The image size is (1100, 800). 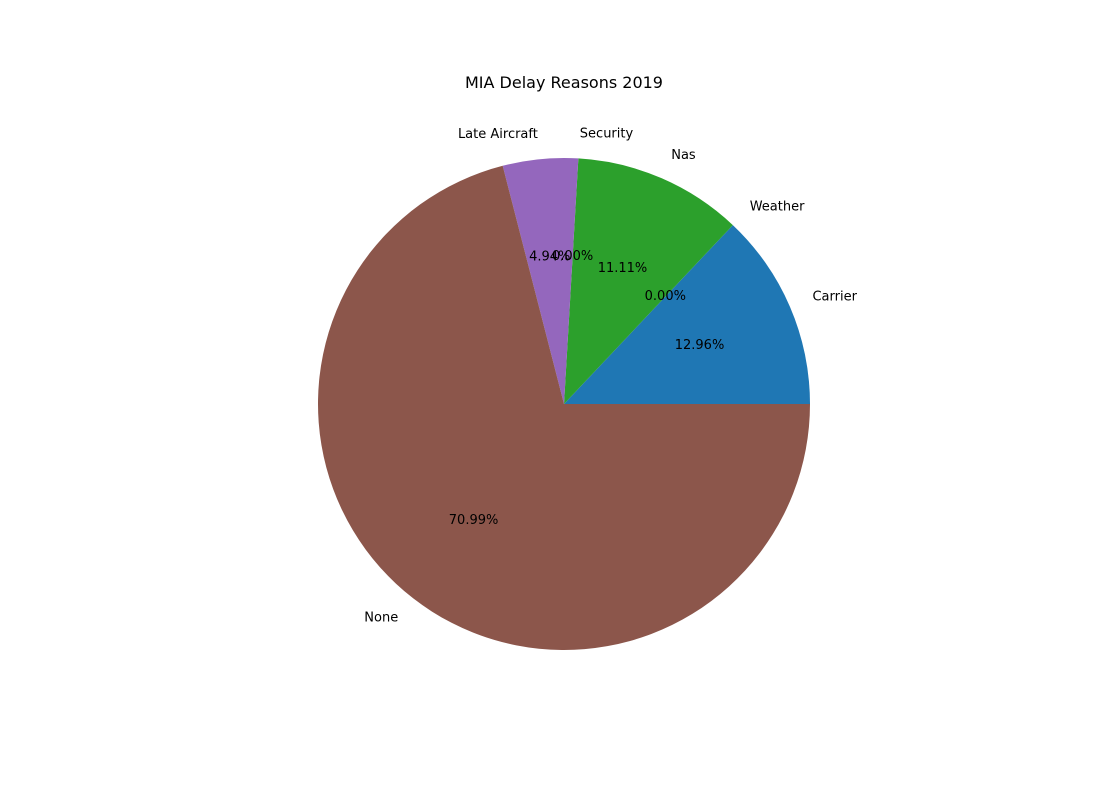 I want to click on slice-label-none: None, so click(x=381, y=617).